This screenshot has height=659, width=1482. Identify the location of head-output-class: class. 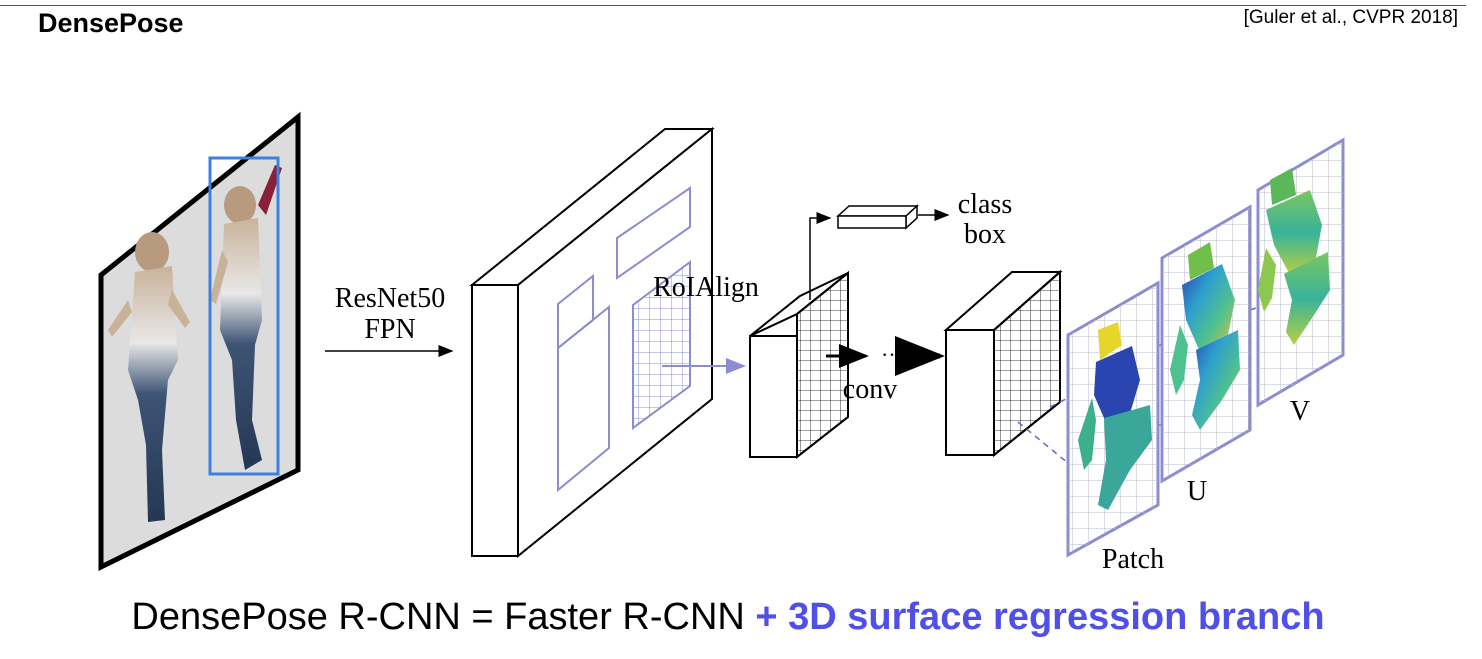
(985, 204).